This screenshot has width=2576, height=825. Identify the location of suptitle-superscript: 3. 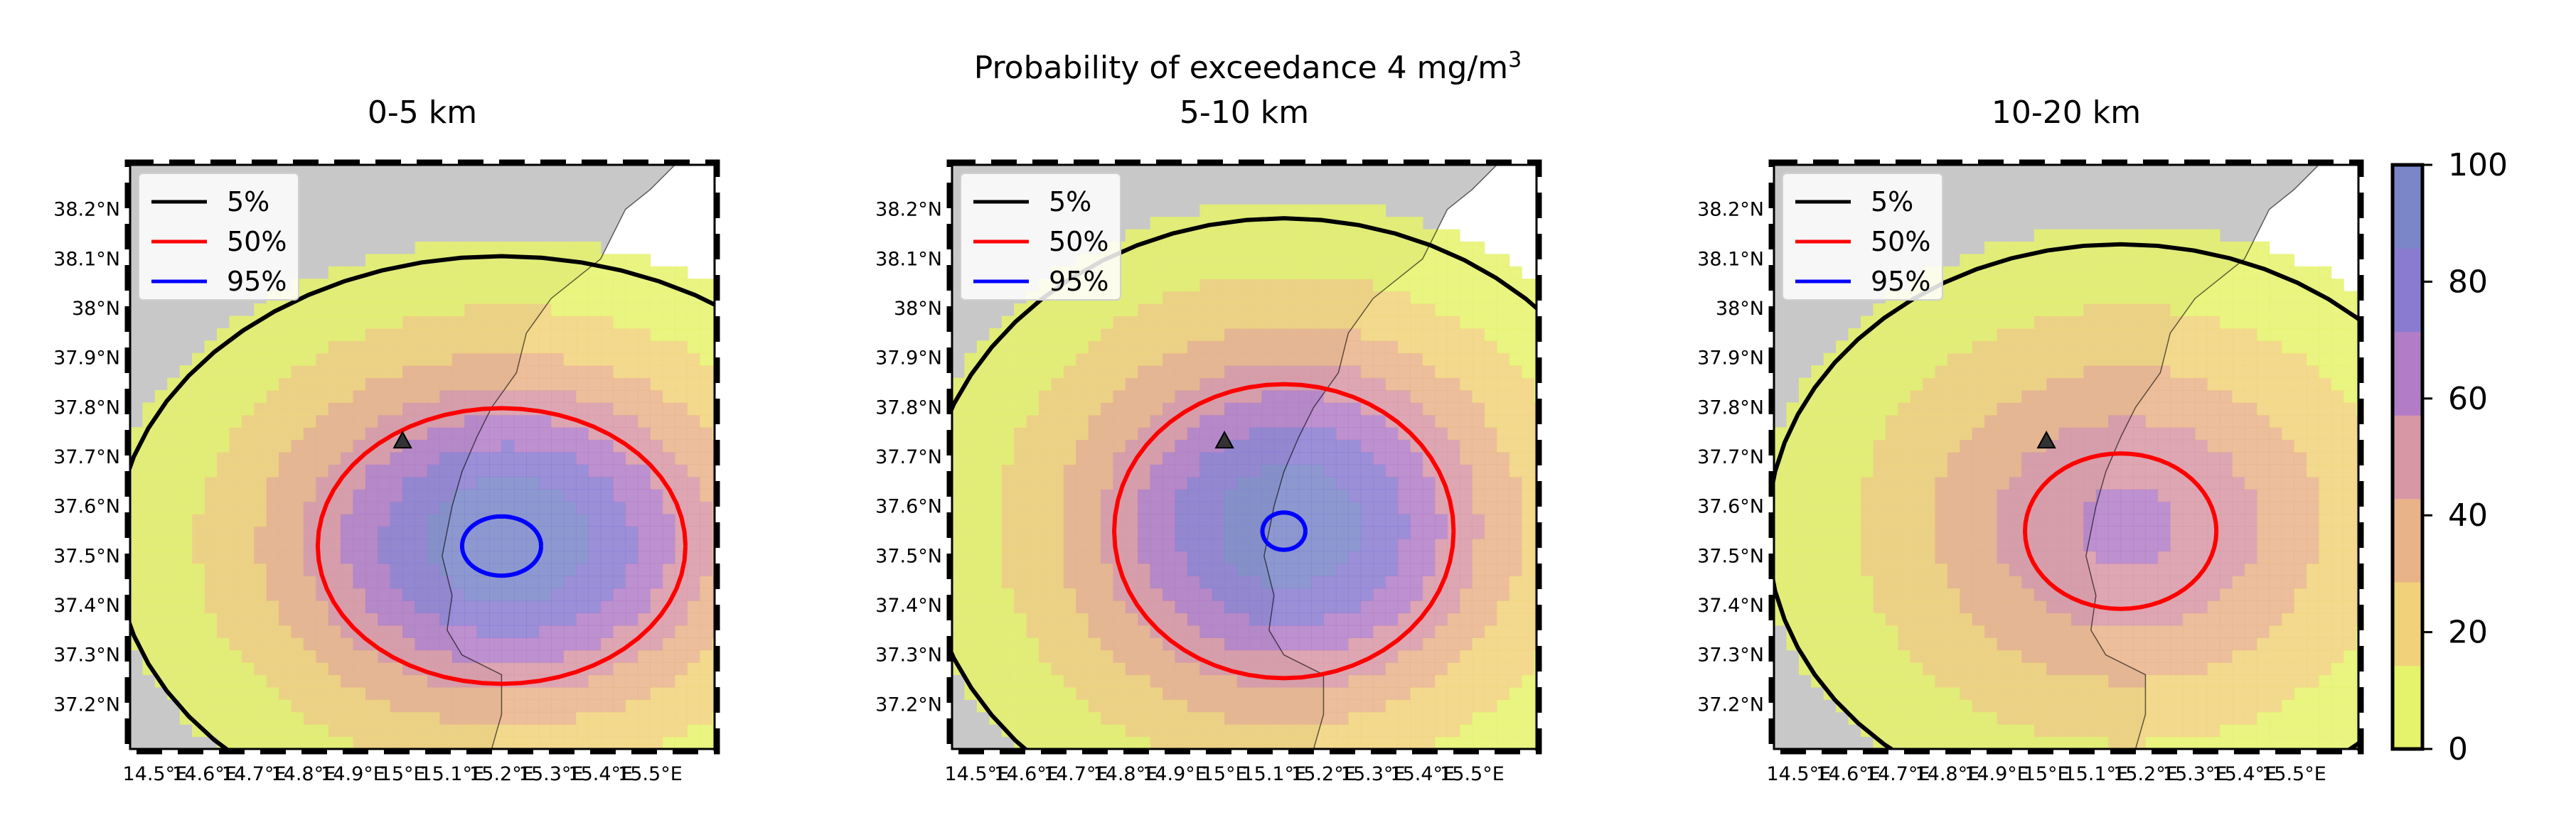
(1515, 60).